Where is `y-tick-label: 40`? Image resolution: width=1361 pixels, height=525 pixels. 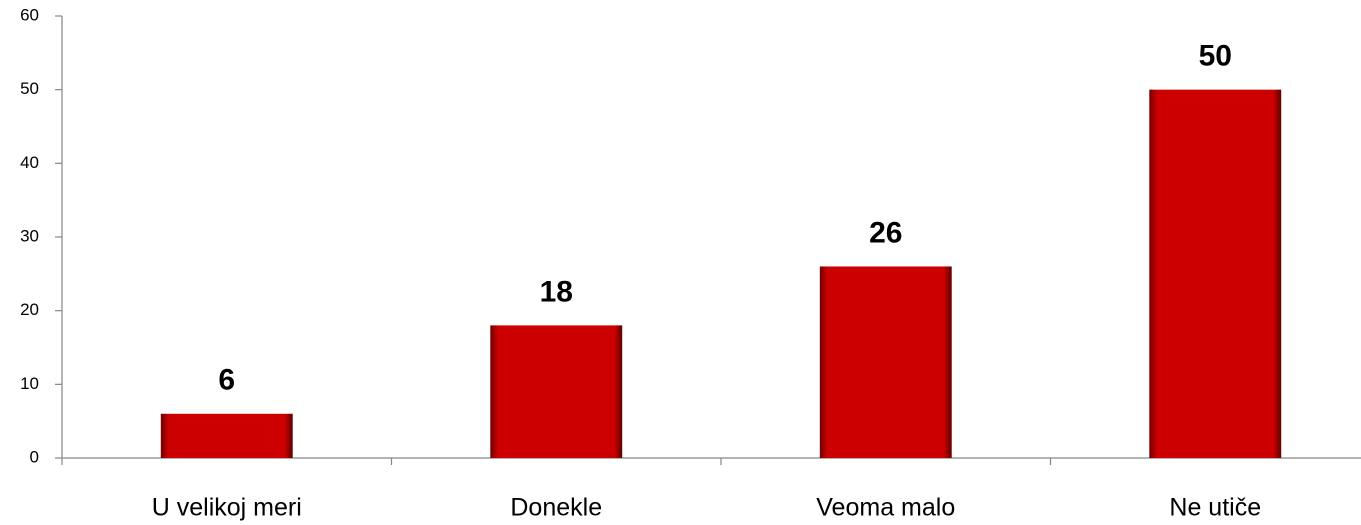
y-tick-label: 40 is located at coordinates (29, 162).